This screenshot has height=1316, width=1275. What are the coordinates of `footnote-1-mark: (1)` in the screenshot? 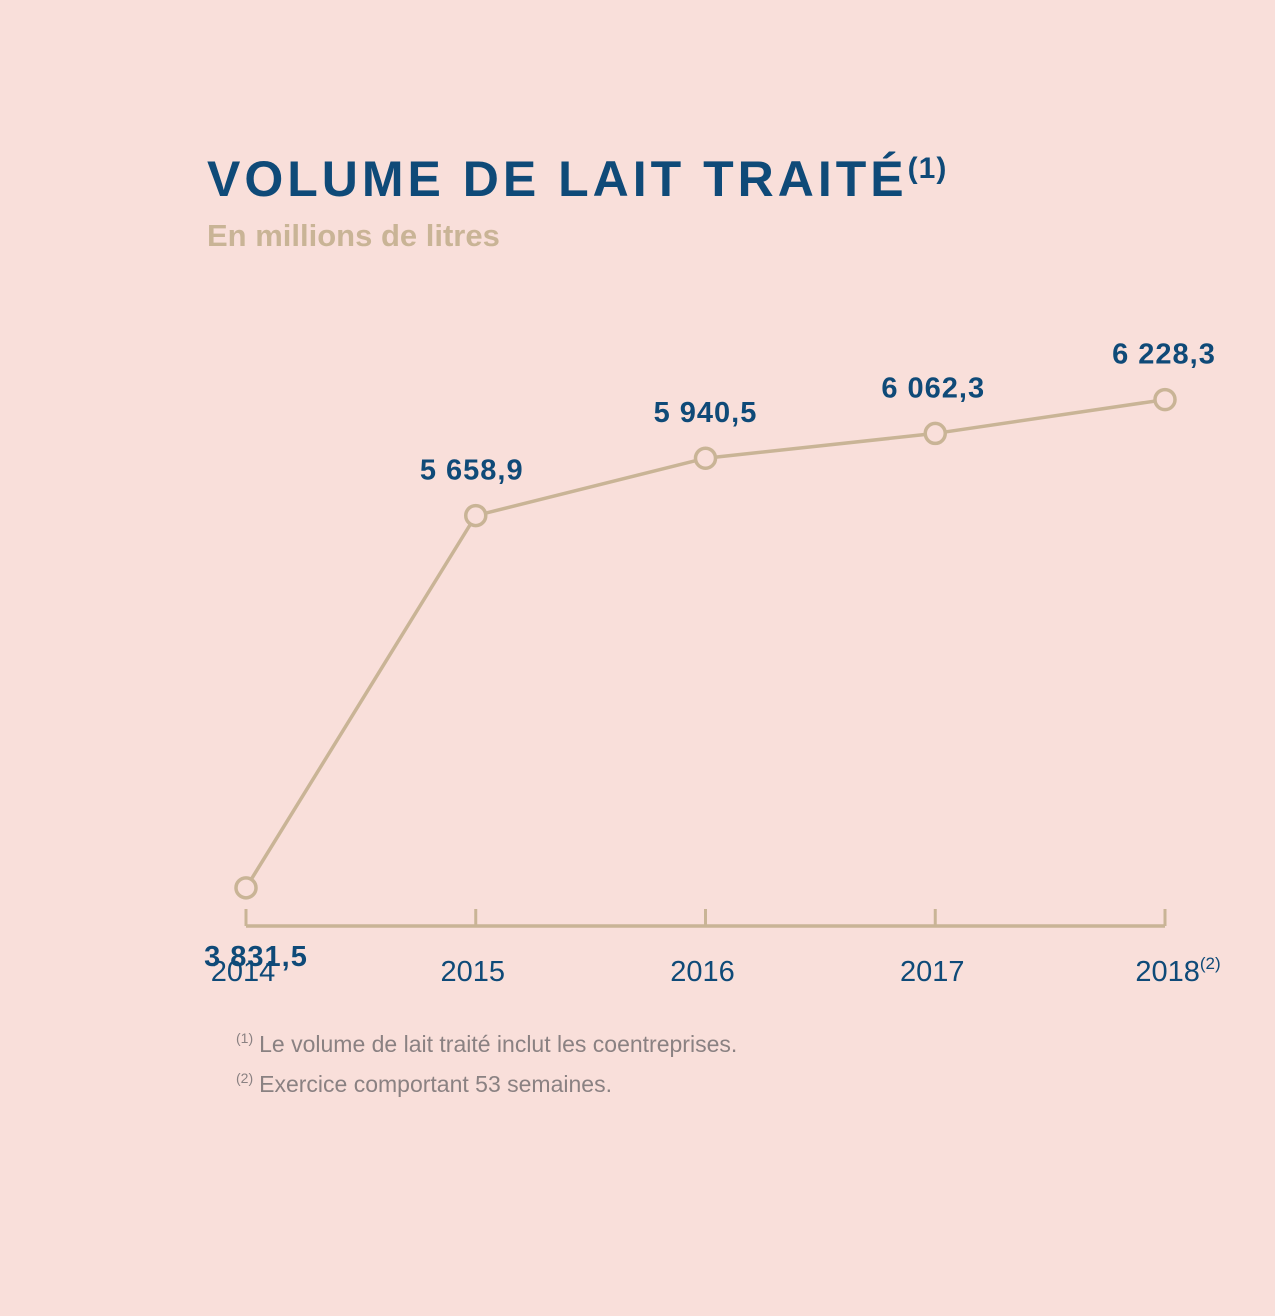 It's located at (245, 1038).